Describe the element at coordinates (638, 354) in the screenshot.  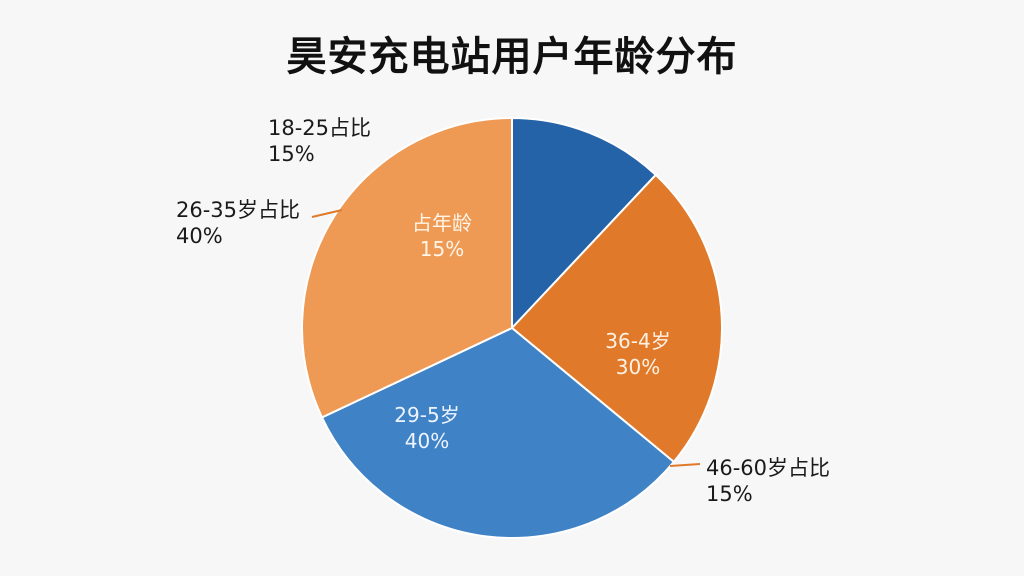
I see `slice-label-orange-dark: 36-4岁 30%` at that location.